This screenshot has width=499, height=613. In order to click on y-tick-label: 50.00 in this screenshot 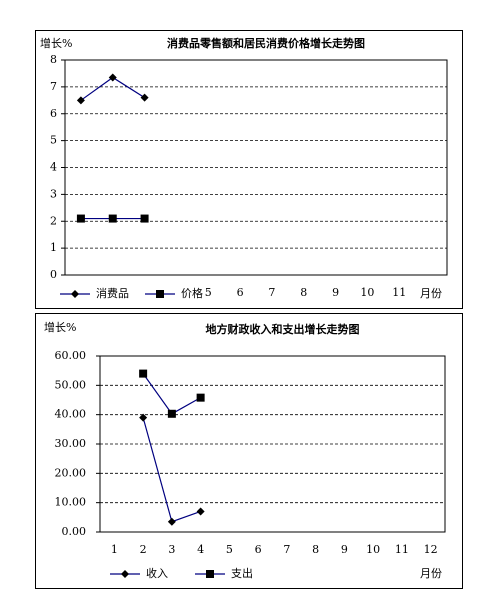, I will do `click(71, 384)`.